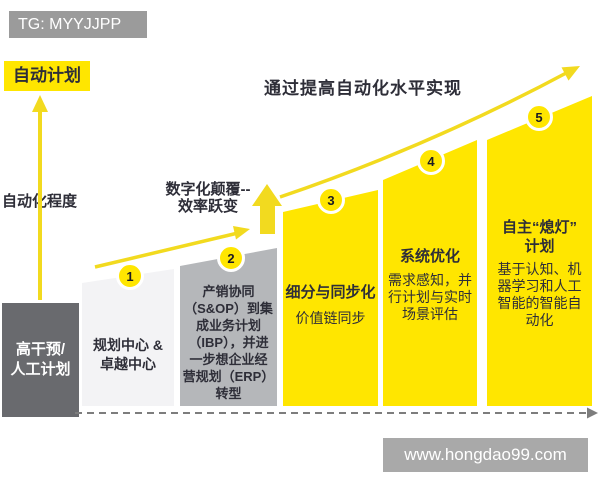  What do you see at coordinates (208, 198) in the screenshot?
I see `digital-disruption-label: 数字化颠覆-- 效率跃变` at bounding box center [208, 198].